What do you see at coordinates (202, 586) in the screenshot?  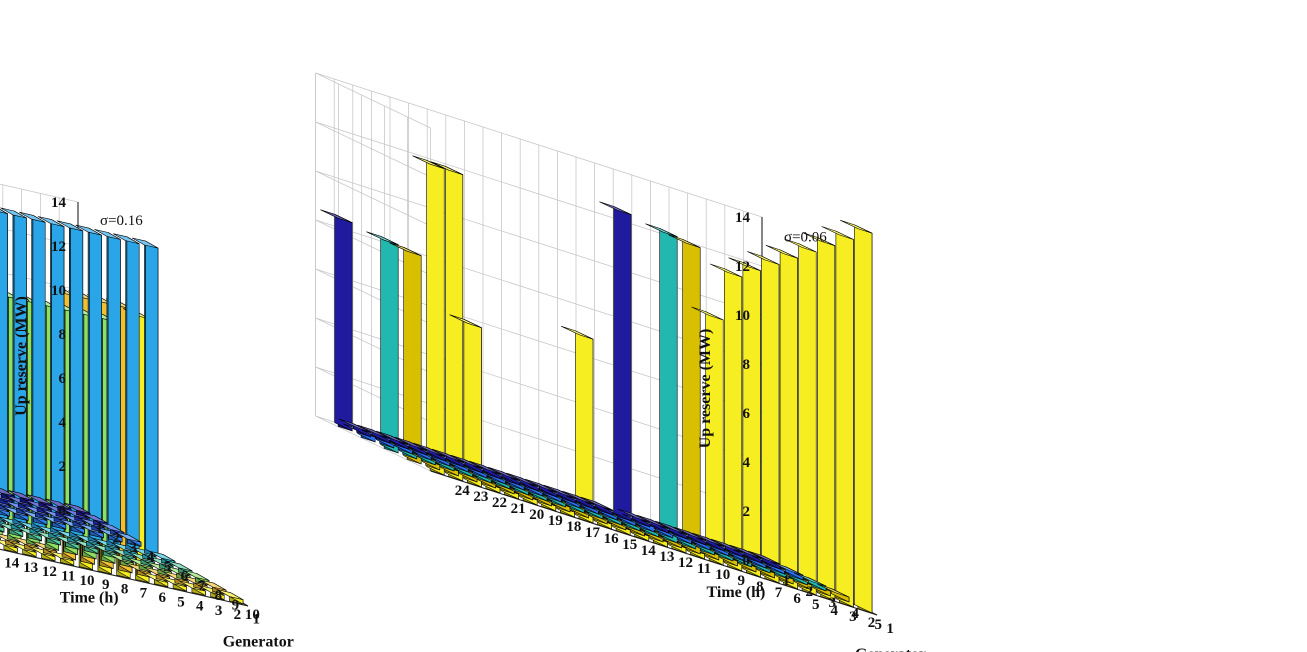 I see `generator-tick-label: 7` at bounding box center [202, 586].